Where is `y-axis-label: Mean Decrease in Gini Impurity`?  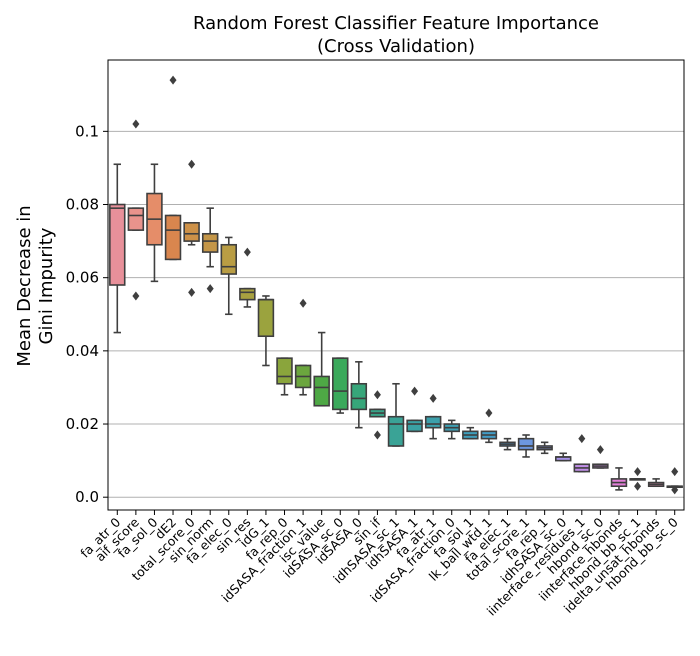
y-axis-label: Mean Decrease in Gini Impurity is located at coordinates (35, 285).